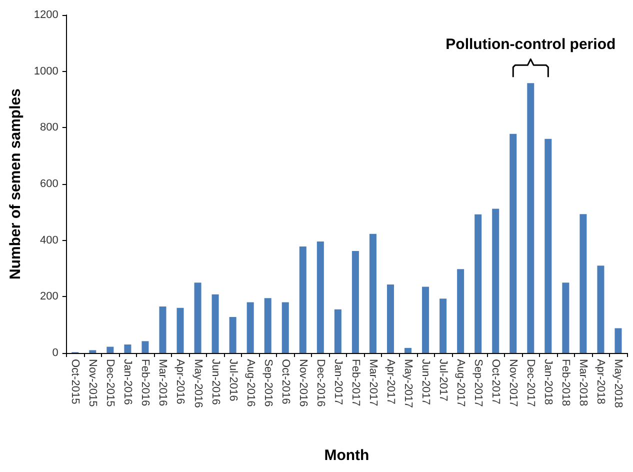 Image resolution: width=633 pixels, height=472 pixels. What do you see at coordinates (49, 240) in the screenshot?
I see `y-tick-label: 400` at bounding box center [49, 240].